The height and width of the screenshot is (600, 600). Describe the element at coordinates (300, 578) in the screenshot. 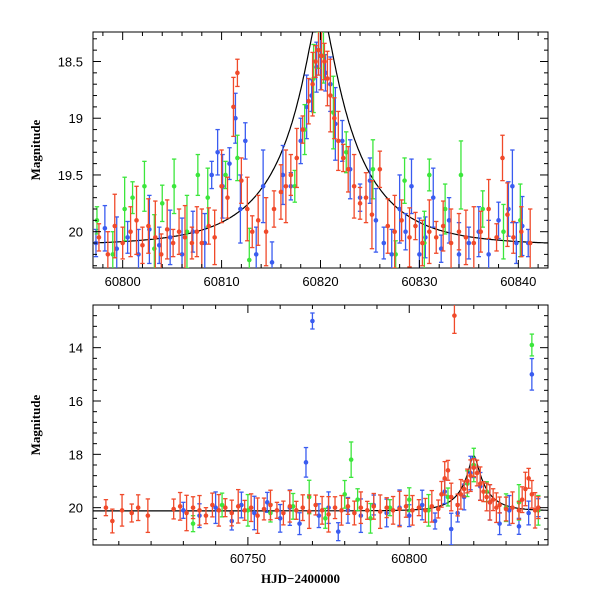

I see `x-axis-label: HJD−2400000` at that location.